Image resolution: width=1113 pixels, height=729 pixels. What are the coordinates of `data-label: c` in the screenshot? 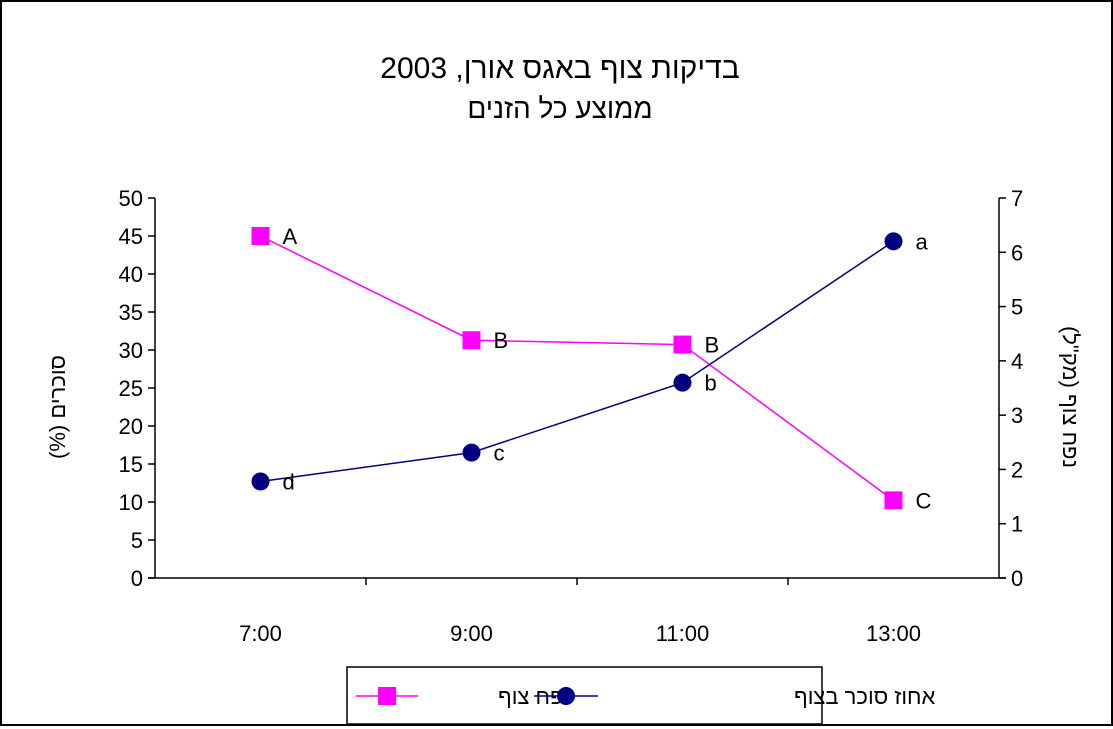 It's located at (499, 453).